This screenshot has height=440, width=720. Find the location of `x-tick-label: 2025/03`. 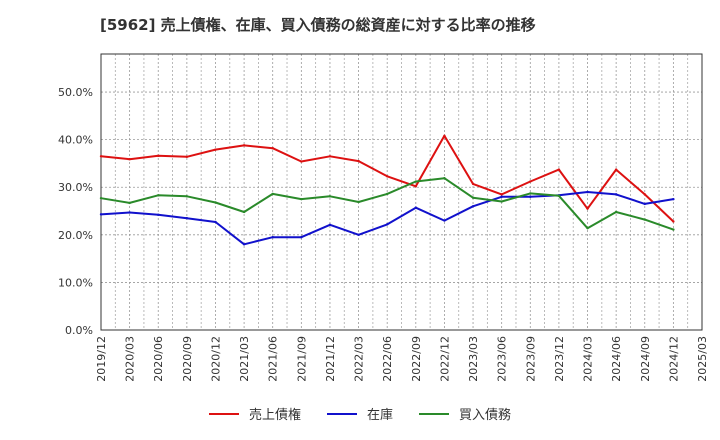

x-tick-label: 2025/03 is located at coordinates (702, 359).